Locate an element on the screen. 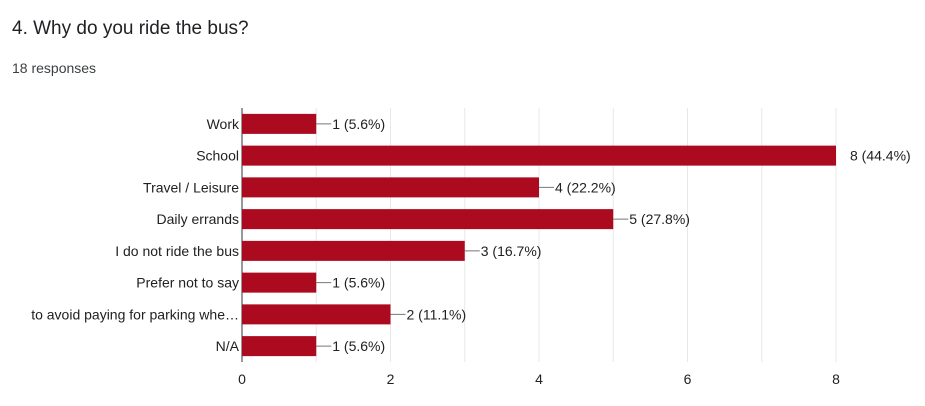 This screenshot has height=406, width=925. x-tick-label: 0 is located at coordinates (242, 379).